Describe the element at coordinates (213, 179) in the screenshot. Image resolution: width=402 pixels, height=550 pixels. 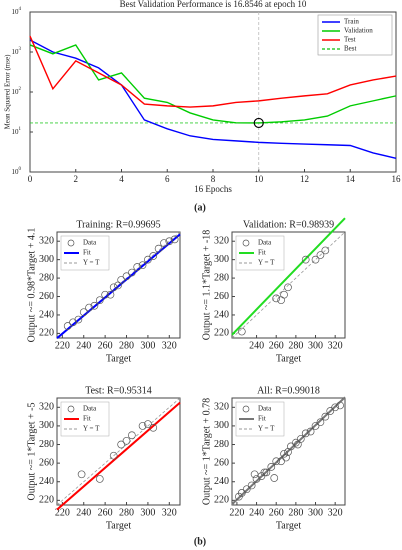
I see `x-tick-label: 8` at that location.